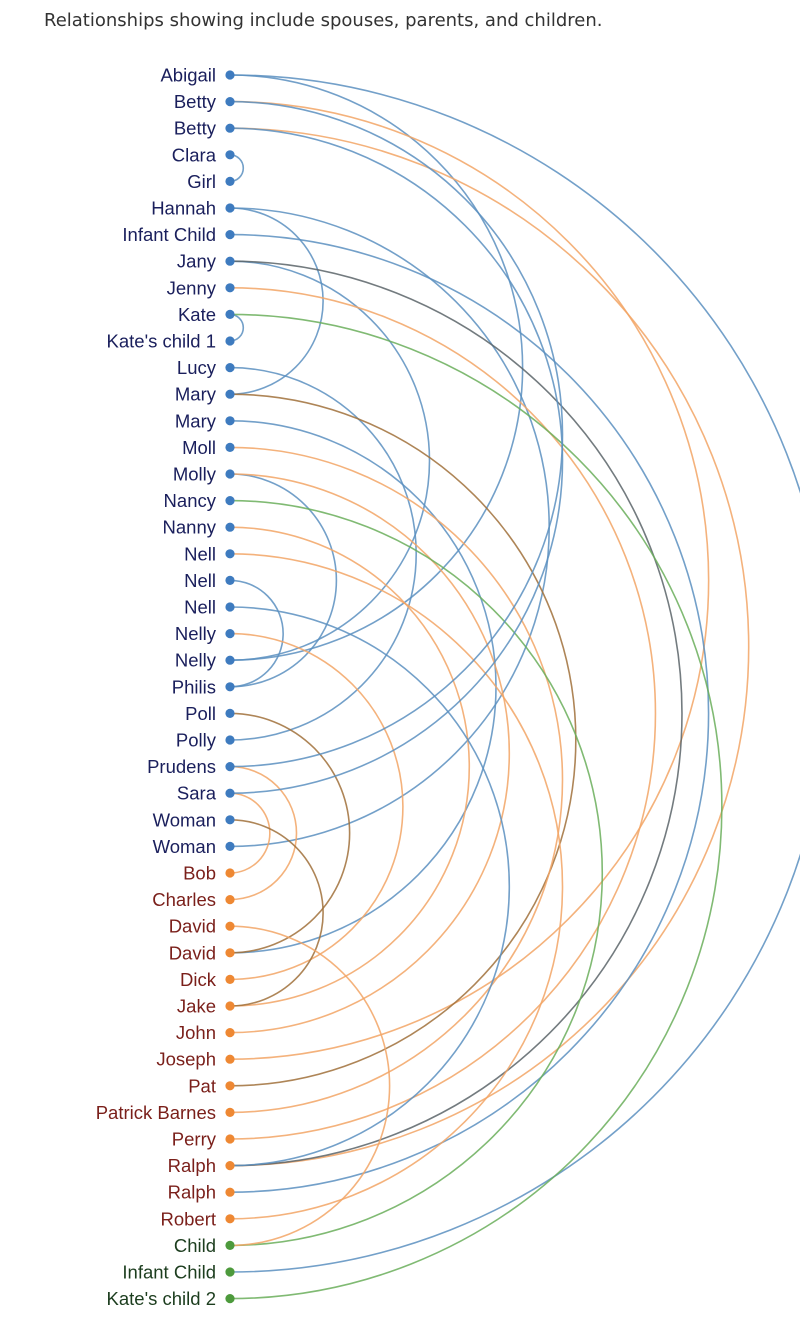 Image resolution: width=800 pixels, height=1335 pixels. Describe the element at coordinates (193, 899) in the screenshot. I see `node: Charles` at that location.